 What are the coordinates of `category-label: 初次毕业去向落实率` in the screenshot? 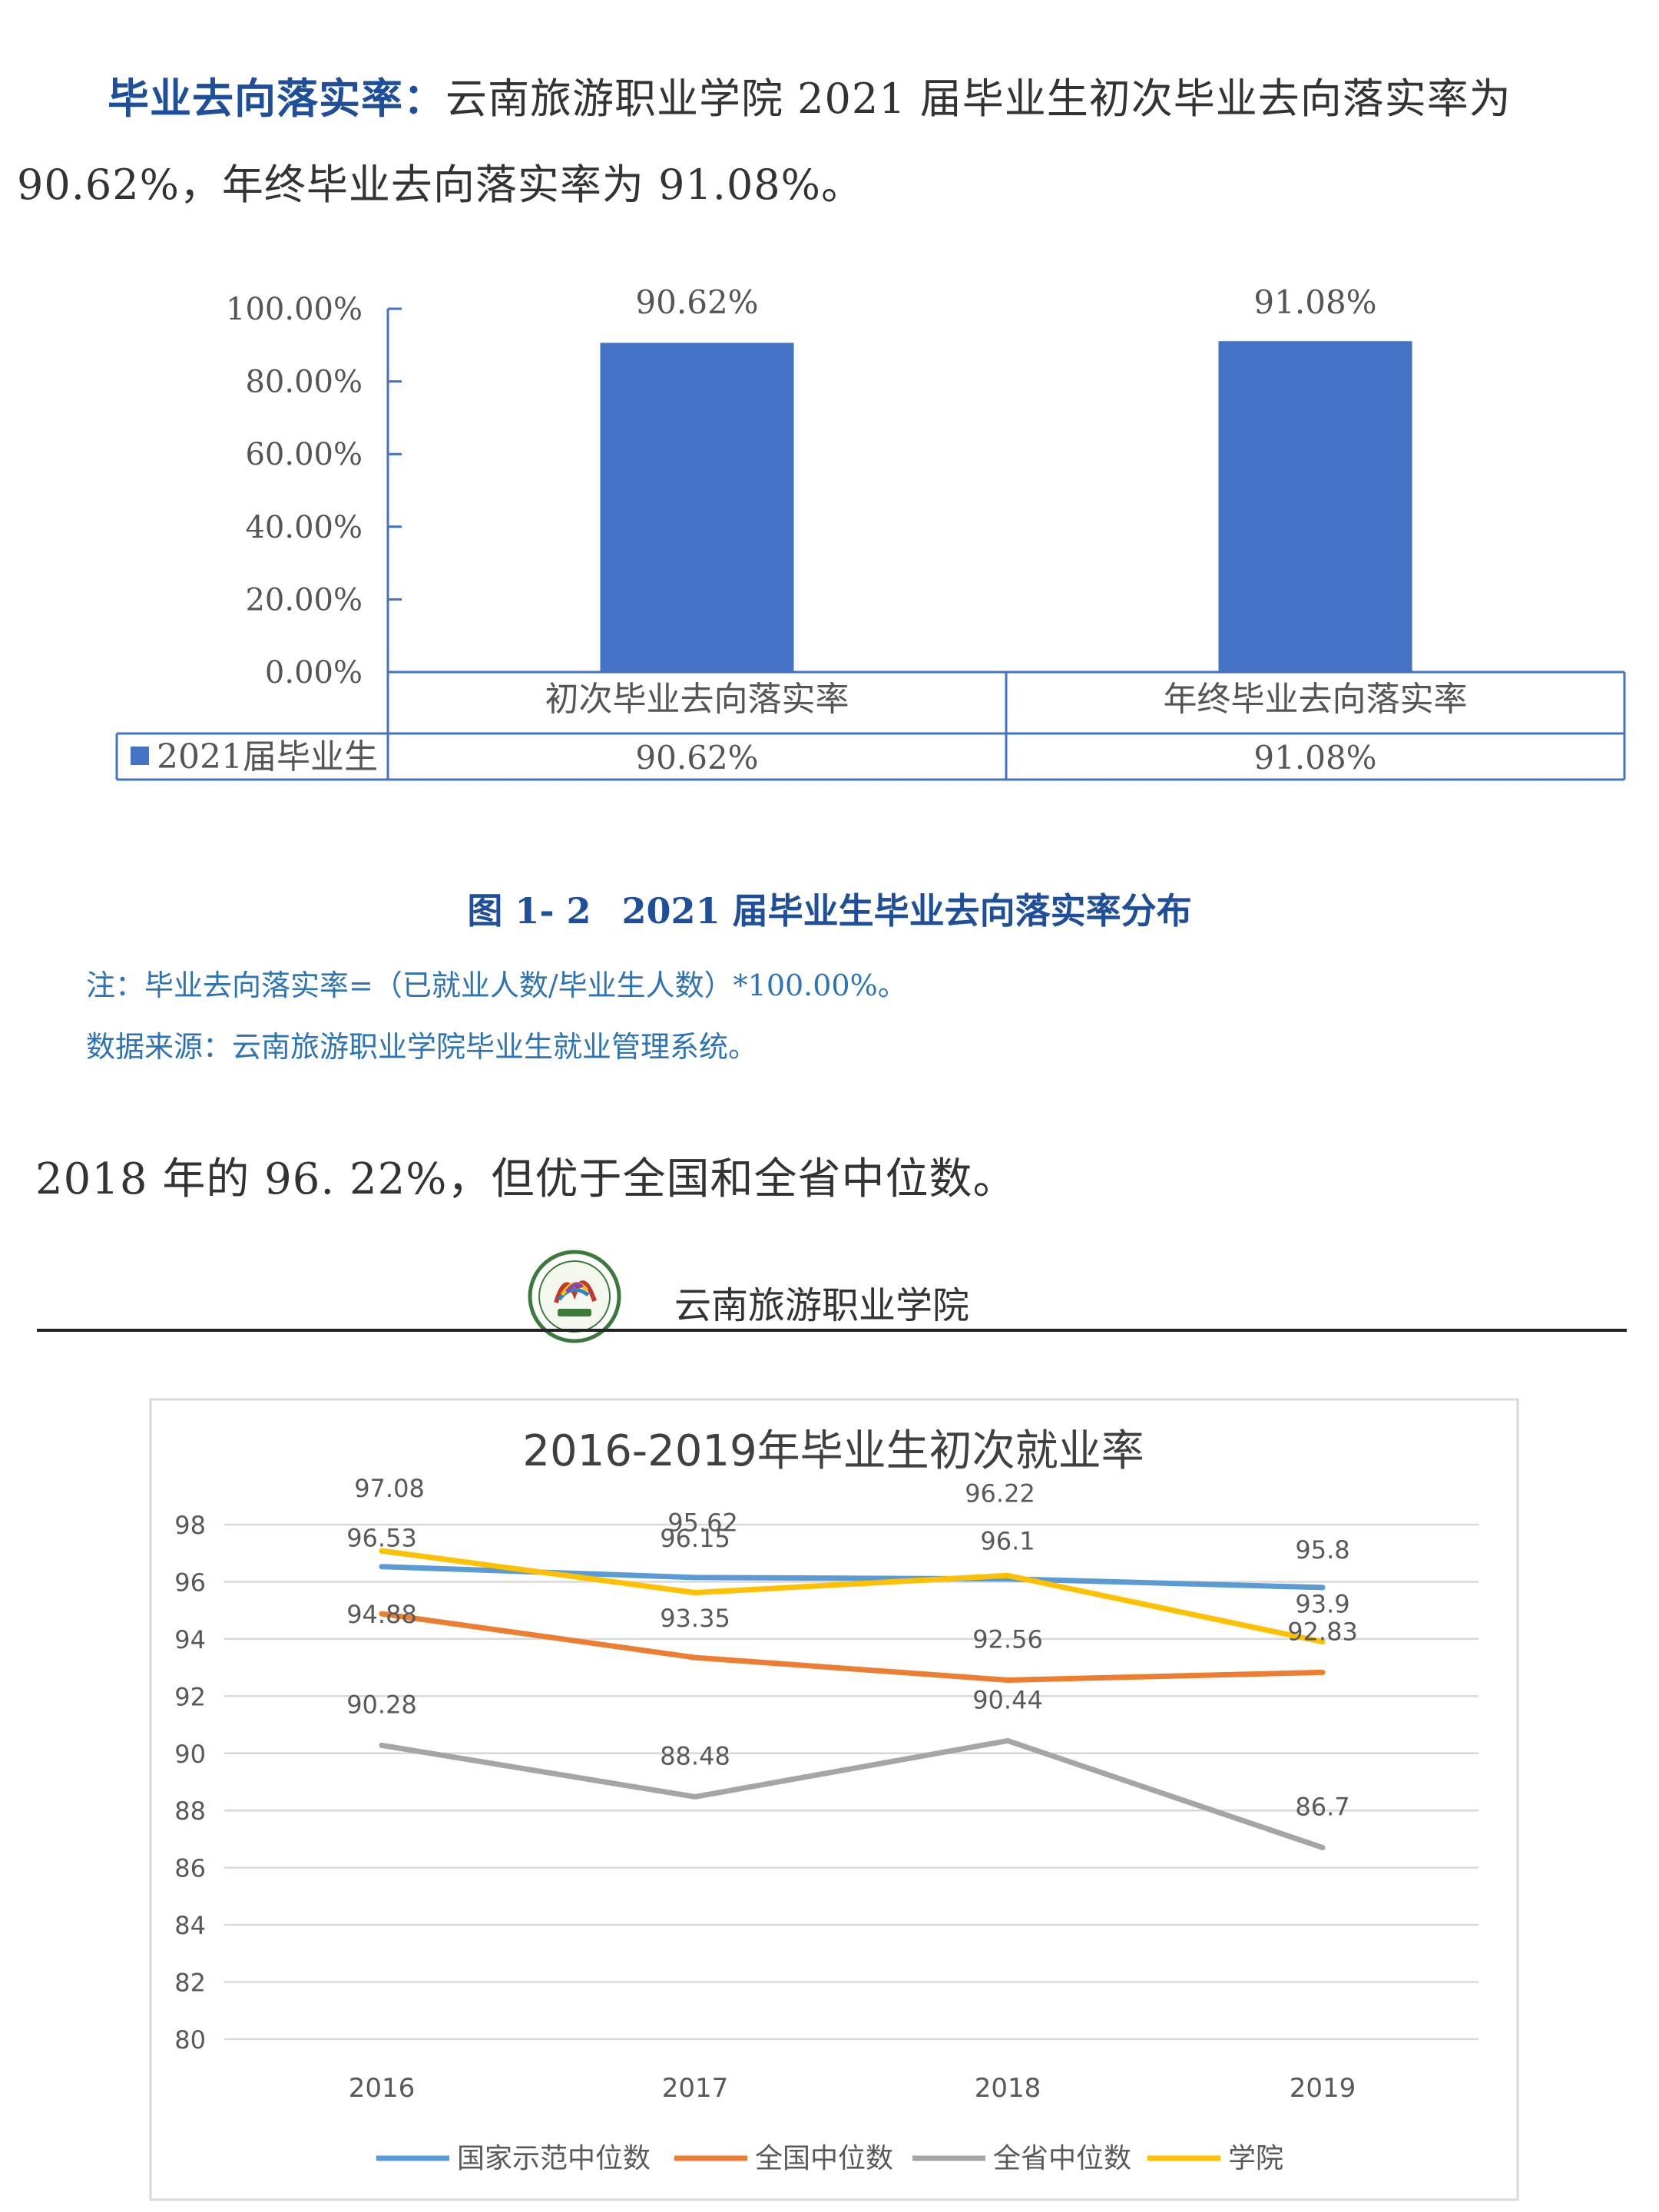 It's located at (697, 699).